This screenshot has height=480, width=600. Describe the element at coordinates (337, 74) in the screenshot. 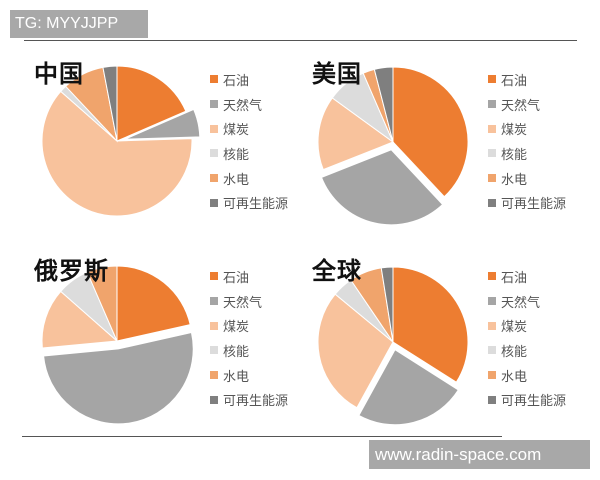

I see `chart-title: 美国` at that location.